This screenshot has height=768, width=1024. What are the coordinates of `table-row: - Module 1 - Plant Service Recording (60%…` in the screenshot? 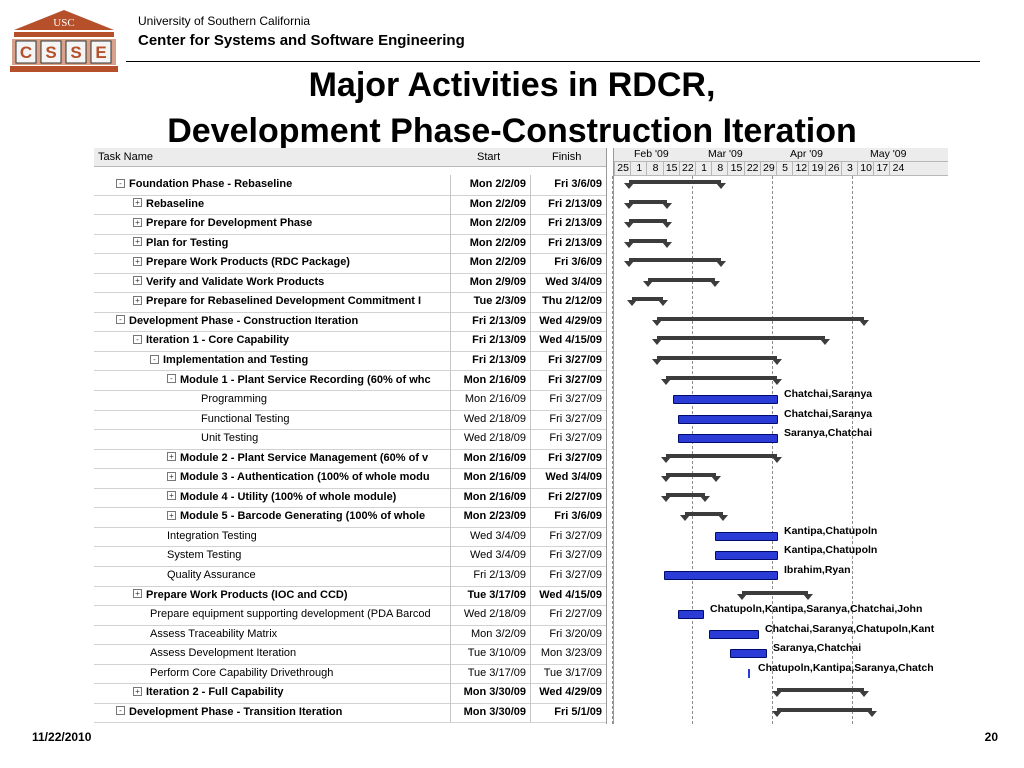 It's located at (350, 380).